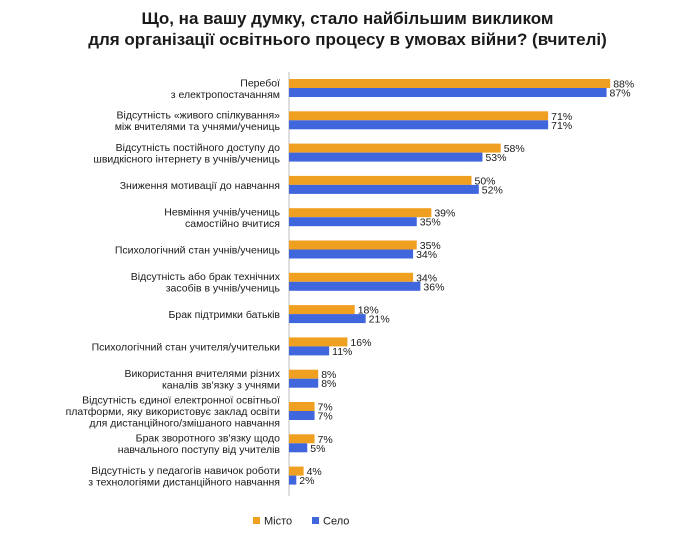  I want to click on category-label-6-line-0: Відсутність або брак технічних, so click(206, 277).